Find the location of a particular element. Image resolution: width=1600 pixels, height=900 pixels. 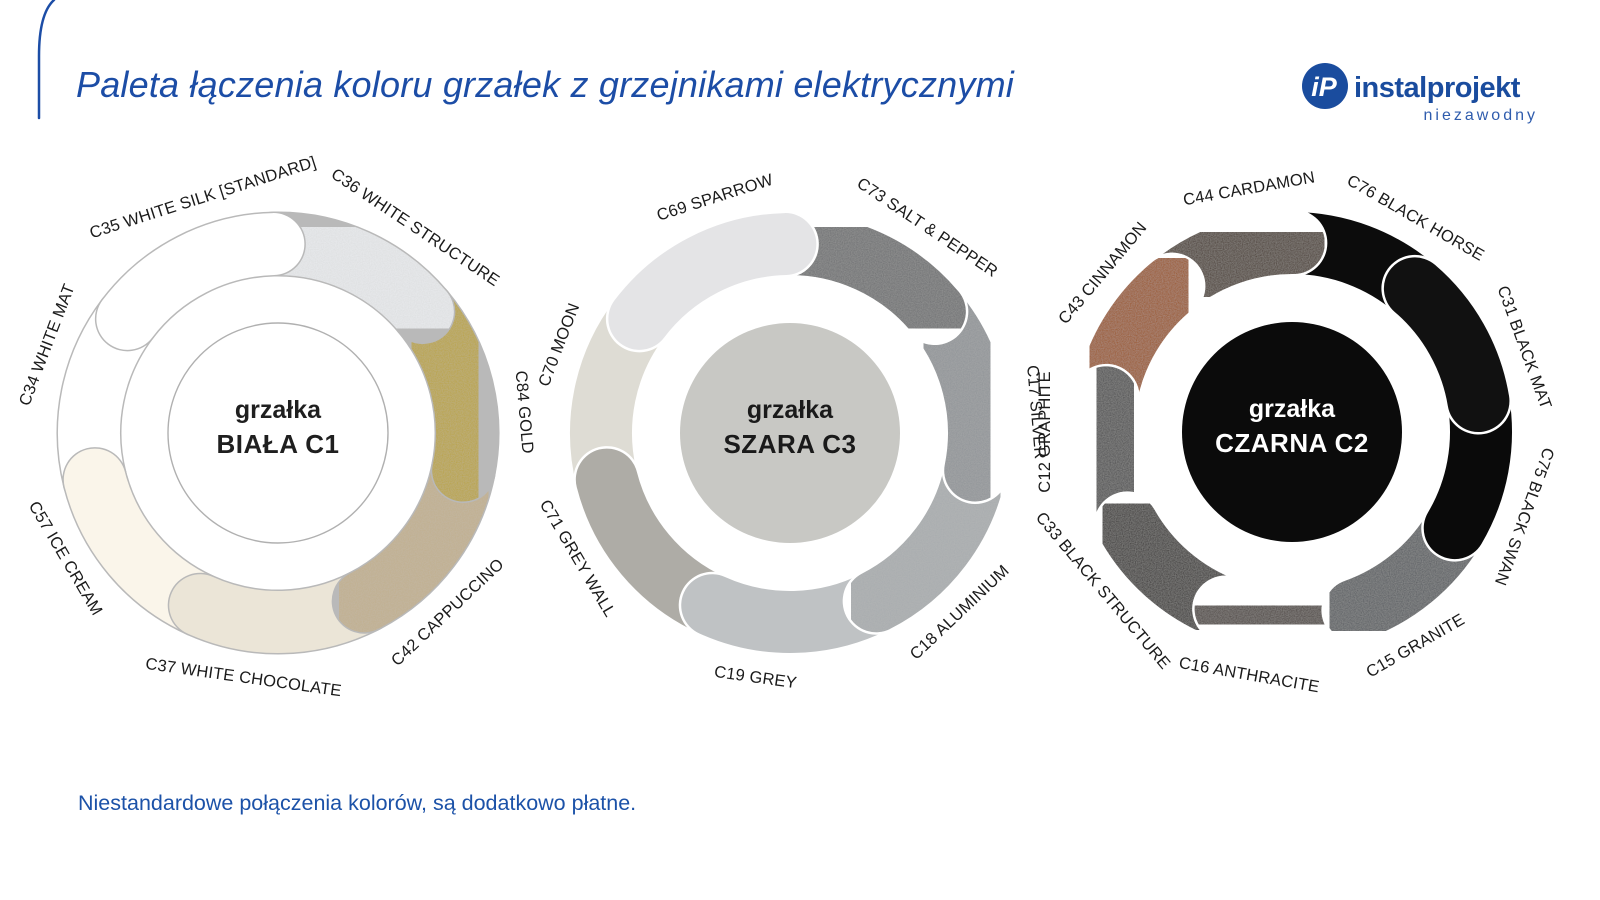

logo-circle-icon is located at coordinates (1325, 86).